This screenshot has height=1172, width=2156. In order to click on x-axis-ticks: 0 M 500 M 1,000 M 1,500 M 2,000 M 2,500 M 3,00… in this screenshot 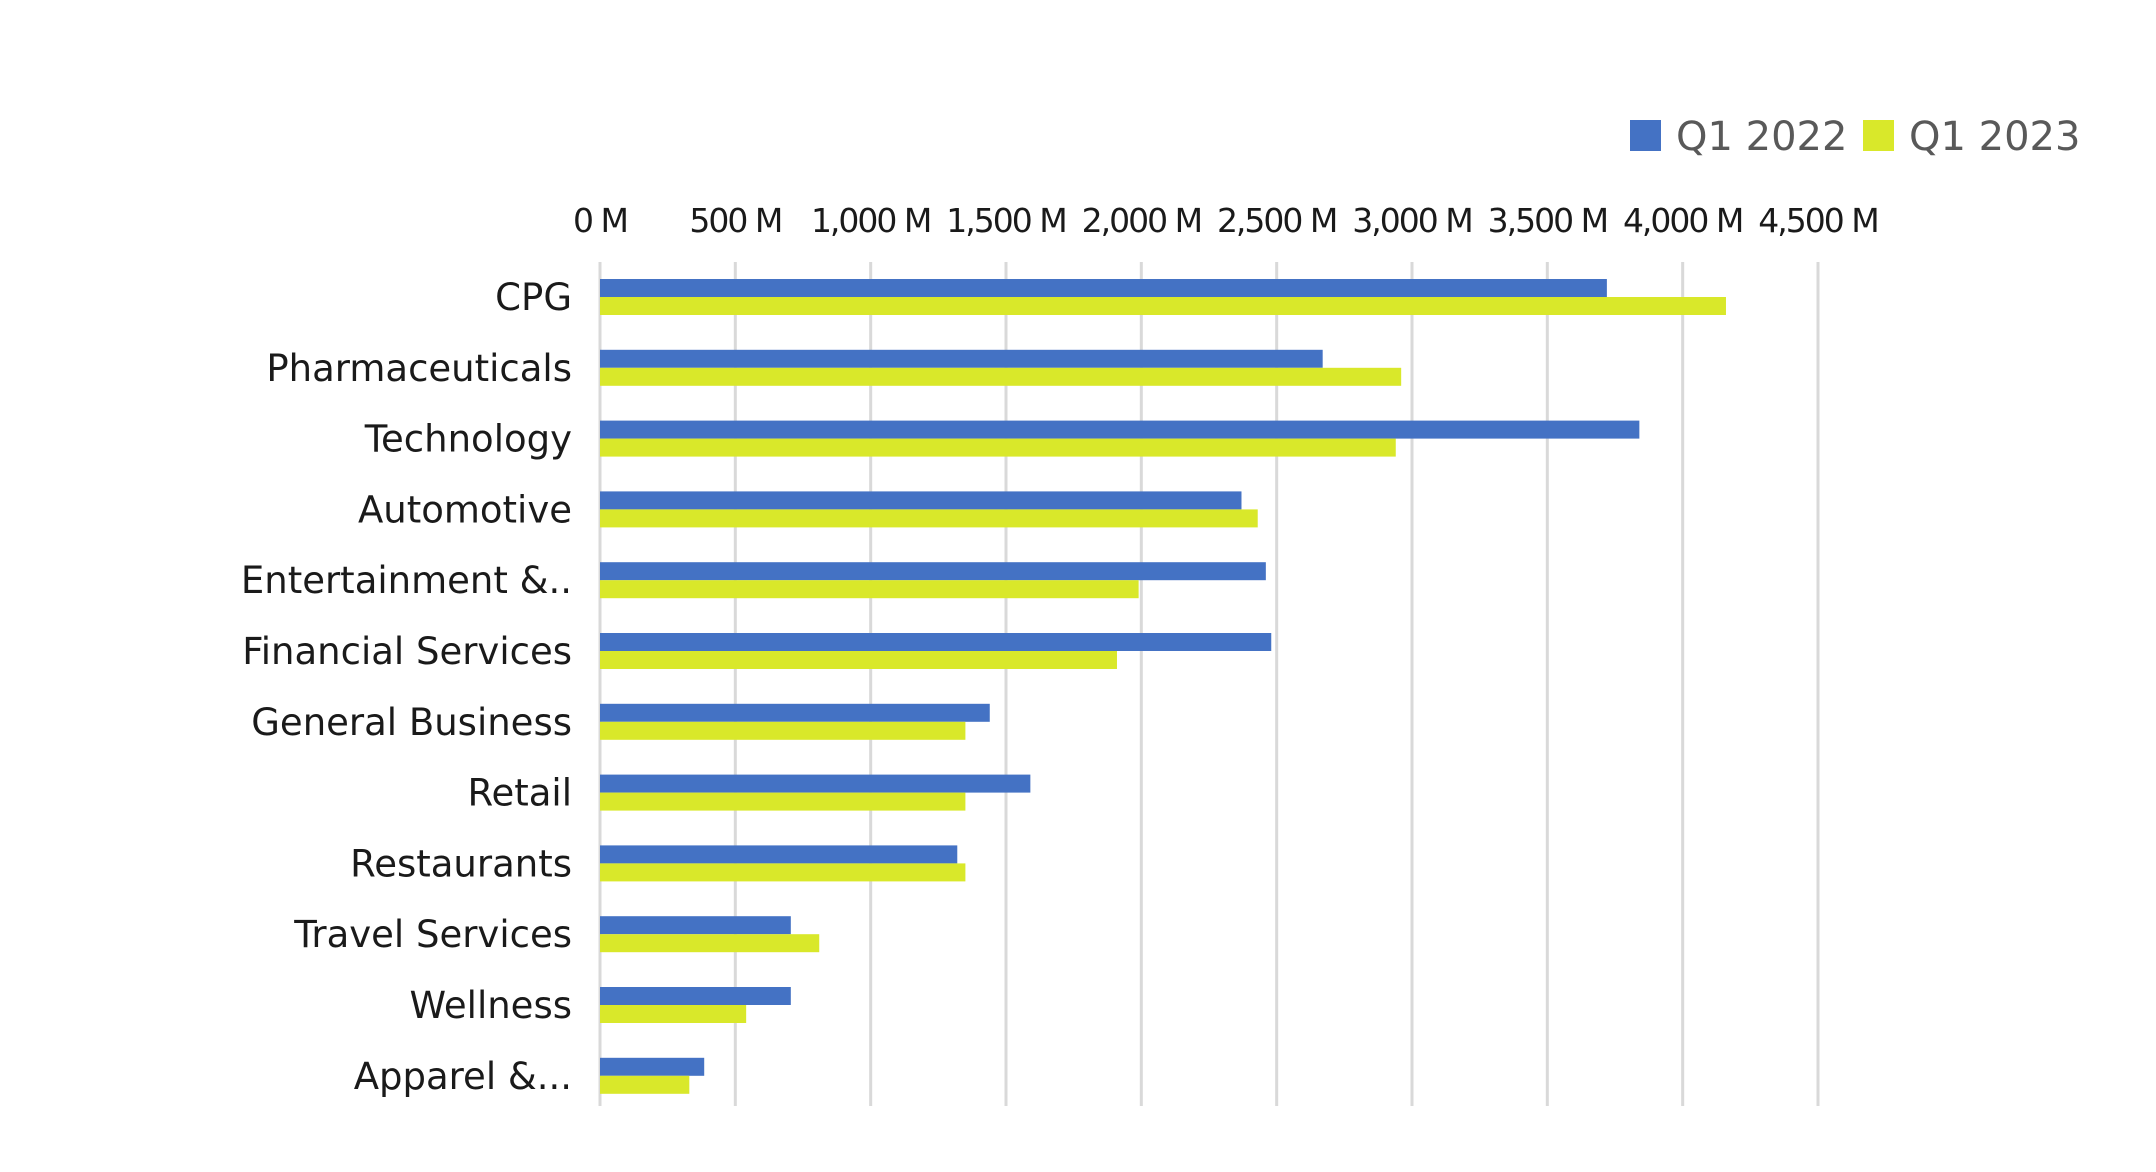, I will do `click(1226, 220)`.